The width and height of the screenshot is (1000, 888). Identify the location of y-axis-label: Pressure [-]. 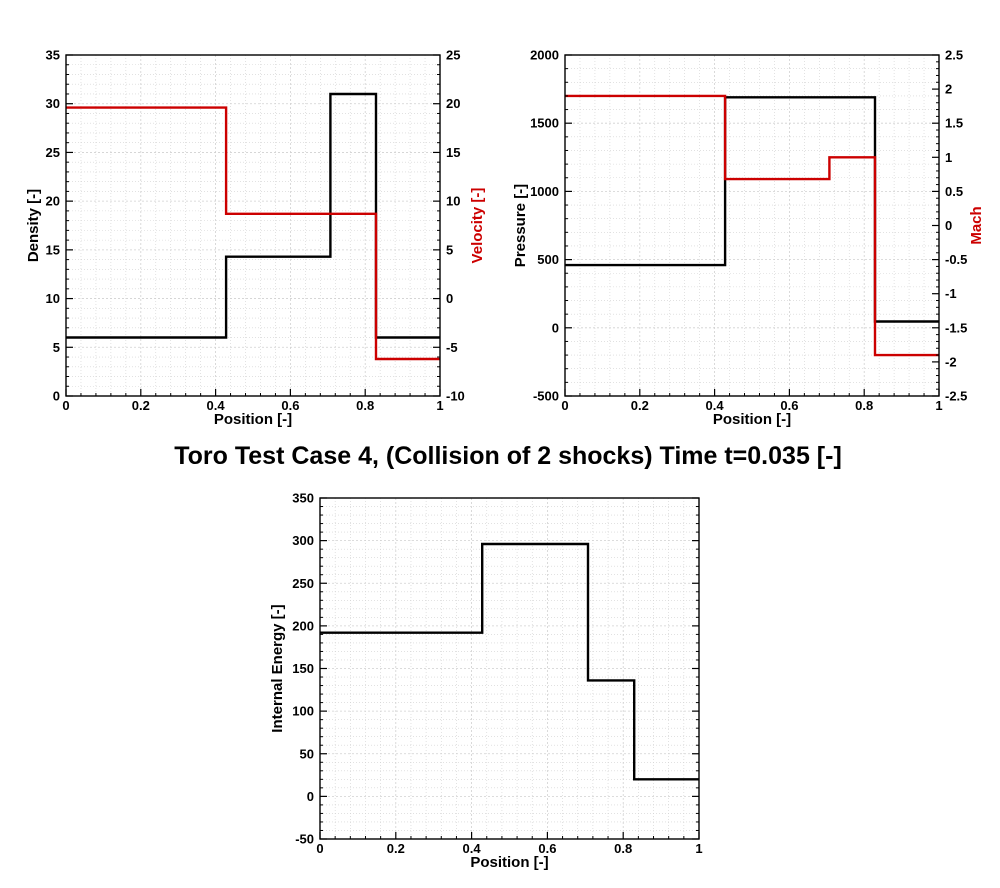
(520, 225).